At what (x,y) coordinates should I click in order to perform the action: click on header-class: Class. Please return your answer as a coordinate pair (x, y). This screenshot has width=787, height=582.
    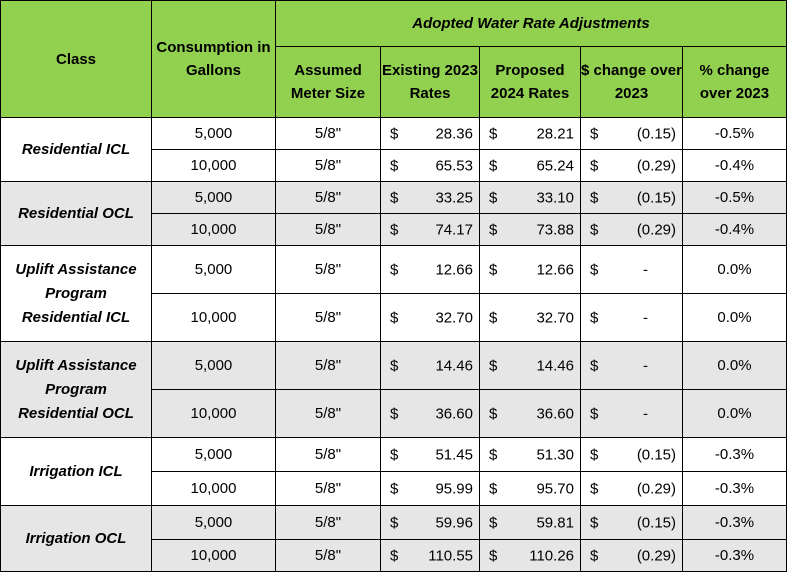
    Looking at the image, I should click on (76, 59).